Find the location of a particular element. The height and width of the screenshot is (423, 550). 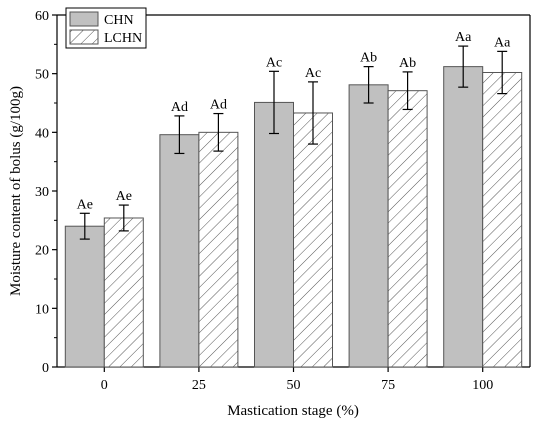

legend-label-lchn: LCHN is located at coordinates (123, 38).